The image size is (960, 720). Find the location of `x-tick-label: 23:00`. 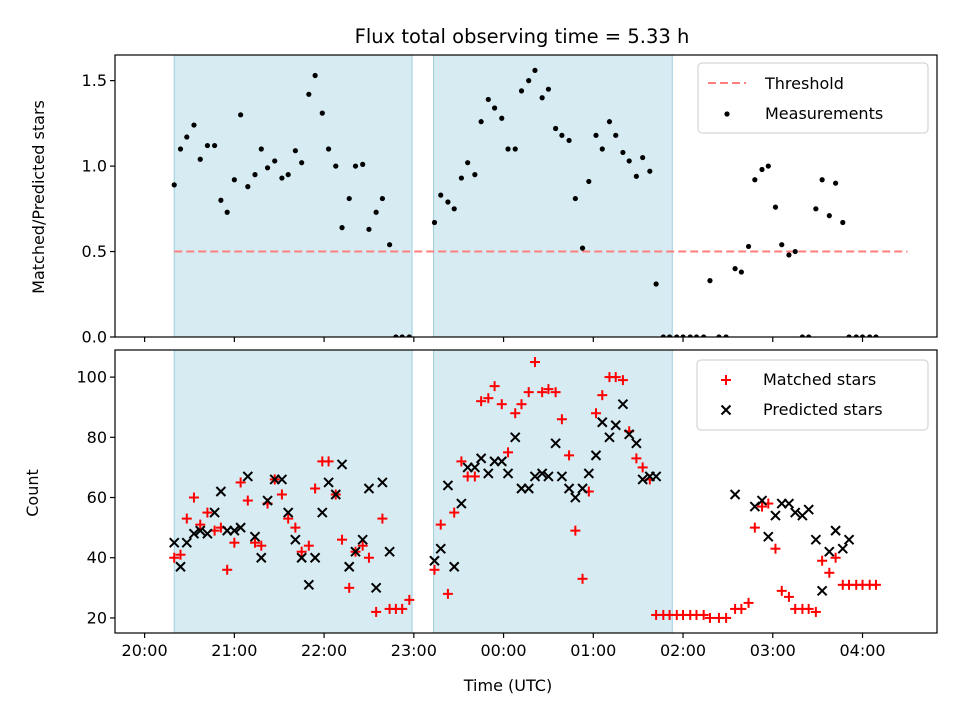

x-tick-label: 23:00 is located at coordinates (414, 650).